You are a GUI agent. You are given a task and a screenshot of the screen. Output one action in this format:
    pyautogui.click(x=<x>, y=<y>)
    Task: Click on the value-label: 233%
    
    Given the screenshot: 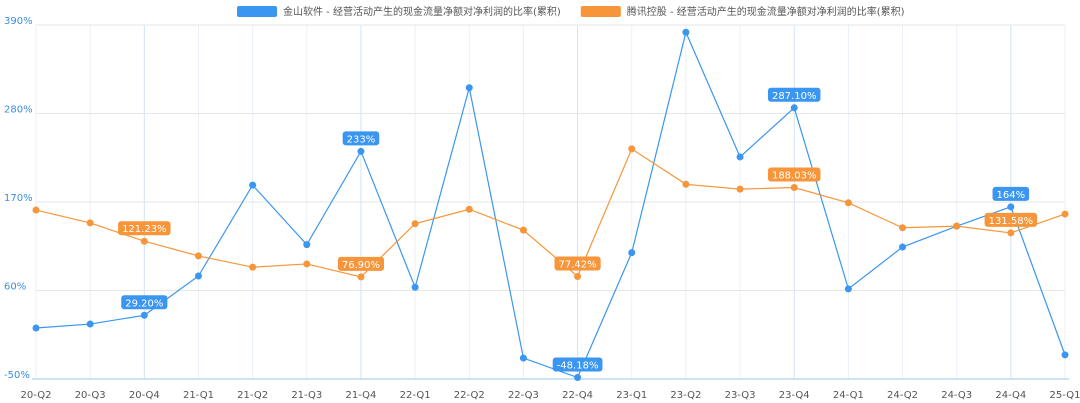 What is the action you would take?
    pyautogui.click(x=361, y=139)
    